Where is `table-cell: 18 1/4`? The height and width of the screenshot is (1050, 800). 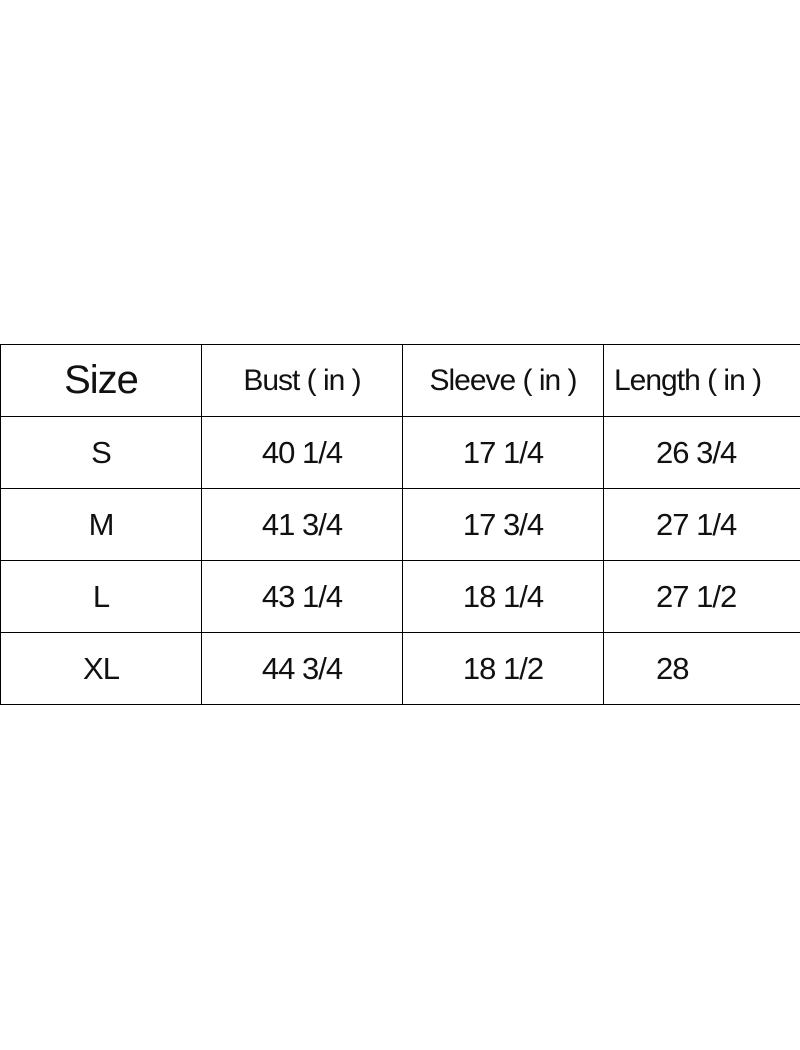 table-cell: 18 1/4 is located at coordinates (503, 596).